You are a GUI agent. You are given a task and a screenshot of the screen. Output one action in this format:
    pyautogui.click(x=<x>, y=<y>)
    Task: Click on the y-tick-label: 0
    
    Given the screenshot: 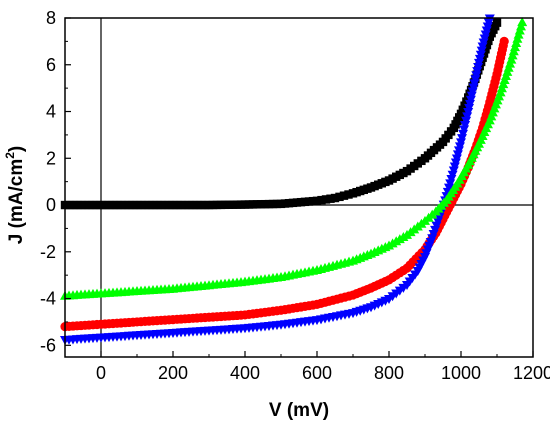 What is the action you would take?
    pyautogui.click(x=51, y=205)
    